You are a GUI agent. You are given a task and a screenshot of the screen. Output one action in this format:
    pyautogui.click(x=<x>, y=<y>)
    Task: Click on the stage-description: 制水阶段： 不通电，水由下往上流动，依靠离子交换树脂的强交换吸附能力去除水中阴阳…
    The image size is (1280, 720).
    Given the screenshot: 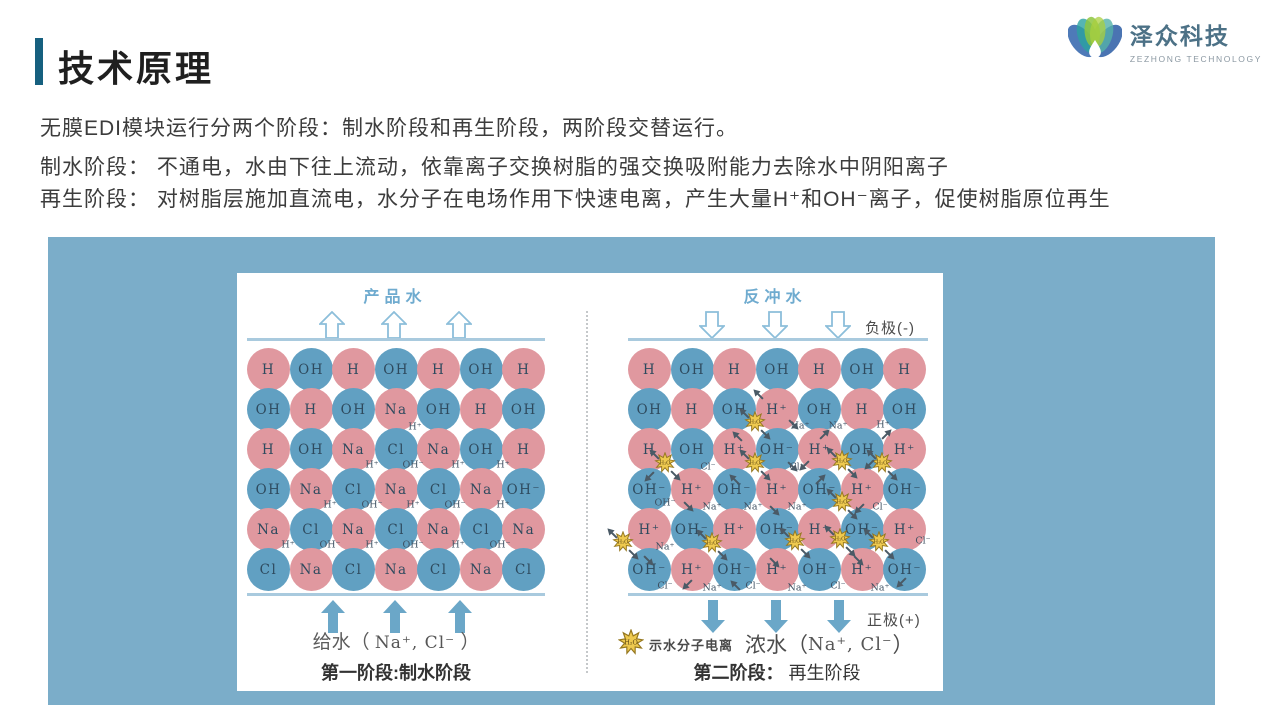 What is the action you would take?
    pyautogui.click(x=575, y=184)
    